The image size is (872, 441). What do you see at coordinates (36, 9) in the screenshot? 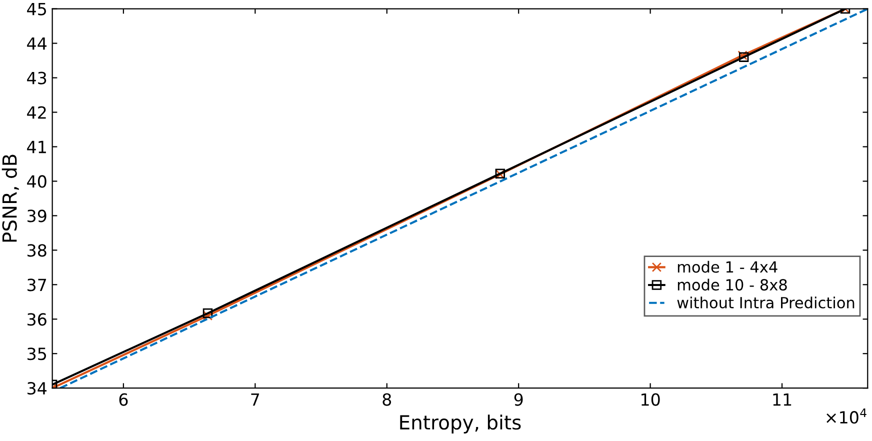
I see `y-tick-label: 45` at bounding box center [36, 9].